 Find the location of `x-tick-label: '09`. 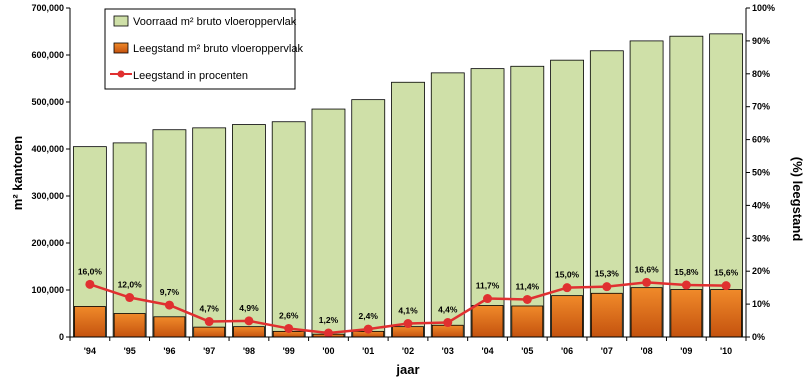

x-tick-label: '09 is located at coordinates (686, 351).